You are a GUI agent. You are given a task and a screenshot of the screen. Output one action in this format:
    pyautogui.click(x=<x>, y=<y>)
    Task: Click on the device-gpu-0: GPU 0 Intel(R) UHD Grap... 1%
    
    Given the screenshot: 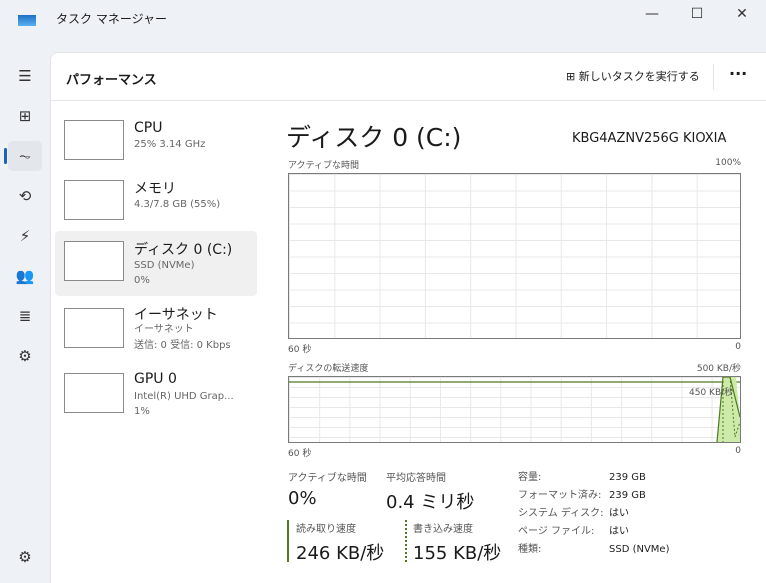 What is the action you would take?
    pyautogui.click(x=156, y=396)
    